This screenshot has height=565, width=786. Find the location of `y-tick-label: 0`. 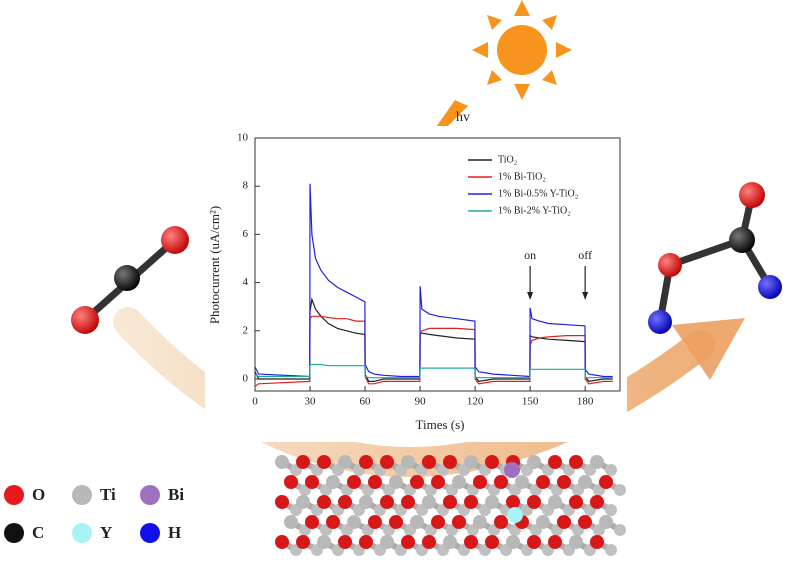

y-tick-label: 0 is located at coordinates (246, 378).